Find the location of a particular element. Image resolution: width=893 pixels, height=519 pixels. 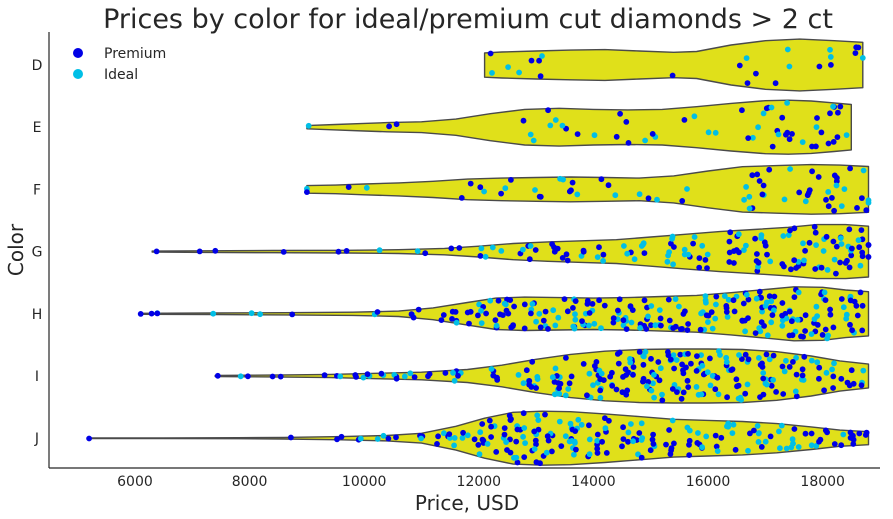

x-axis-label: Price, USD is located at coordinates (467, 503).